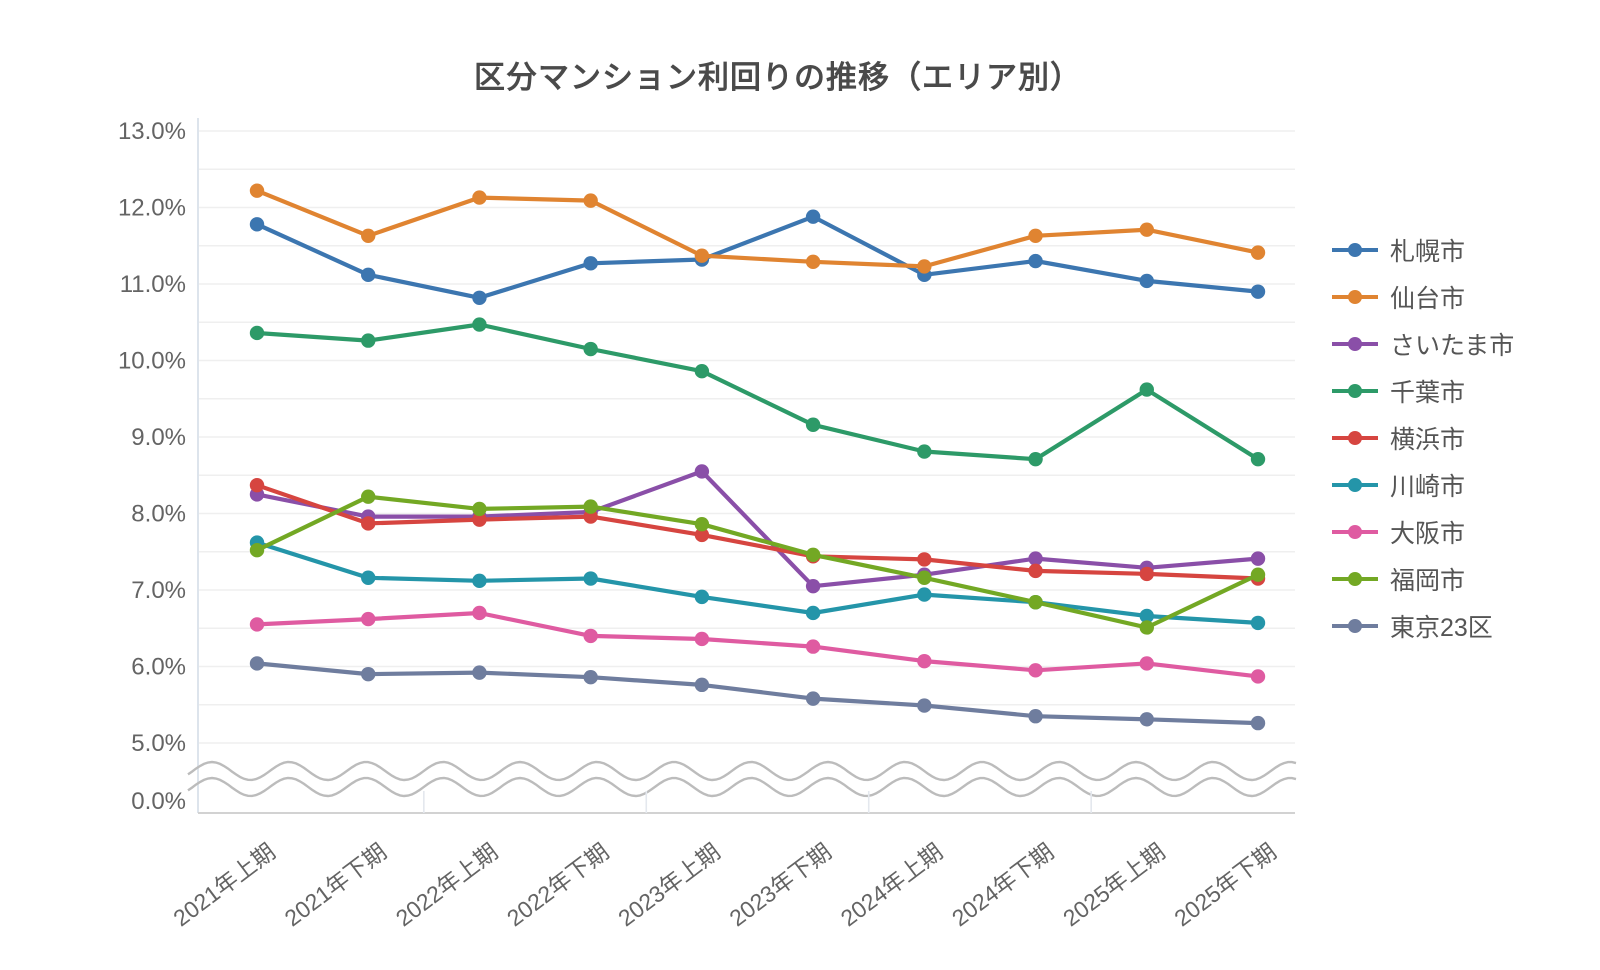 The width and height of the screenshot is (1600, 970). What do you see at coordinates (1114, 884) in the screenshot?
I see `x-tick-label: 2025年上期` at bounding box center [1114, 884].